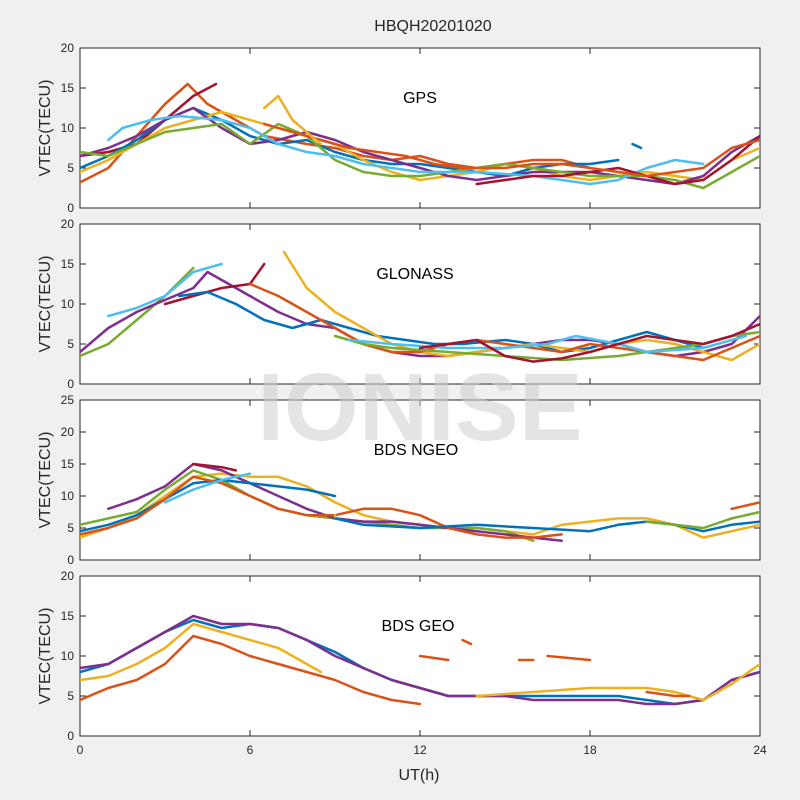 Image resolution: width=800 pixels, height=800 pixels. I want to click on panel-label: BDS NGEO, so click(416, 450).